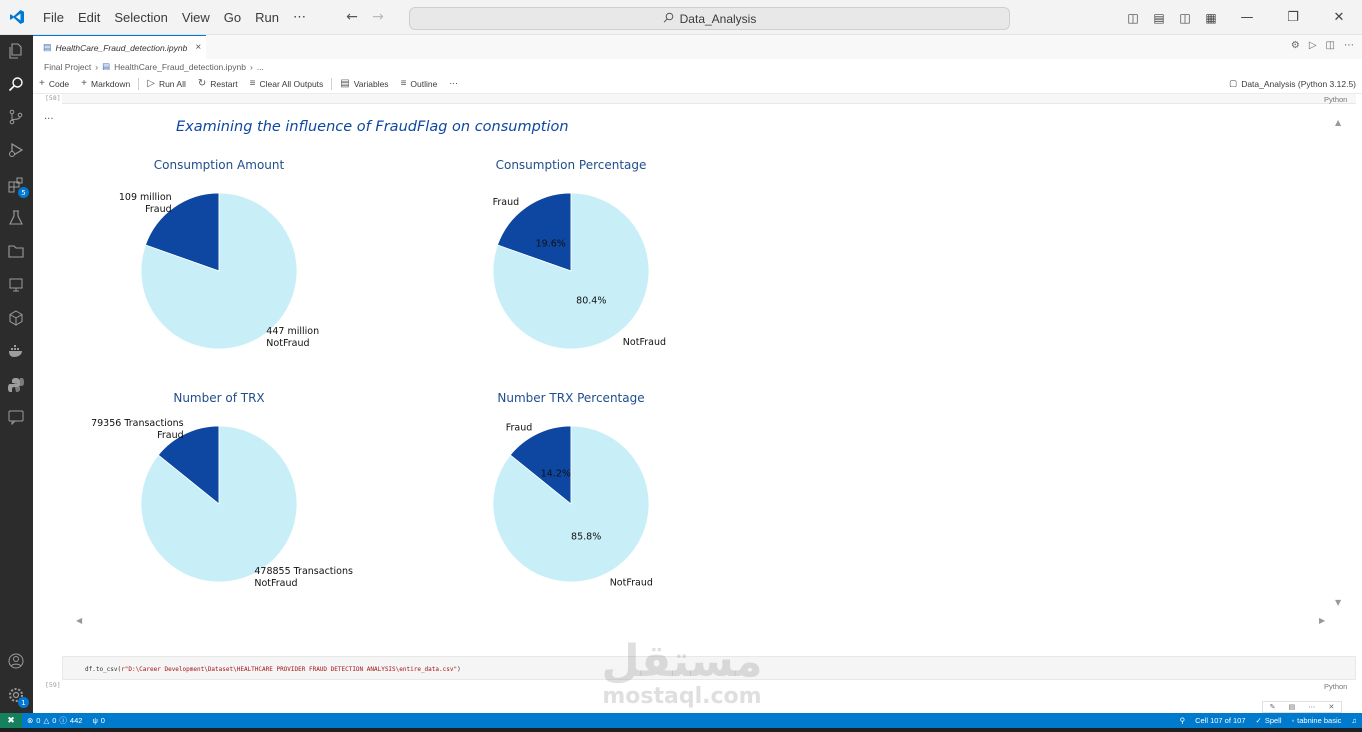 Image resolution: width=1362 pixels, height=732 pixels. What do you see at coordinates (1211, 17) in the screenshot?
I see `customize-layout-icon: ▦` at bounding box center [1211, 17].